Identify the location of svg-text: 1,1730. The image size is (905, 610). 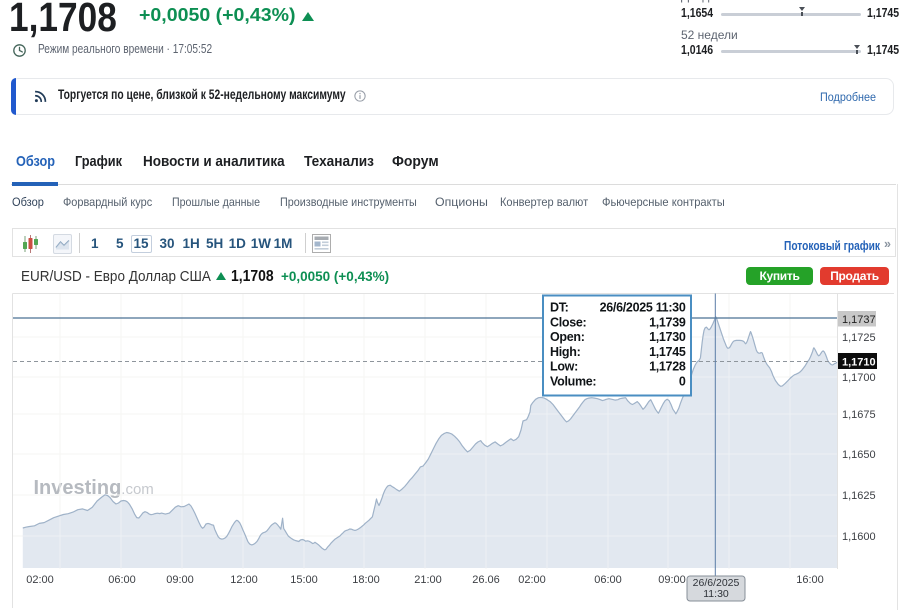
(667, 337).